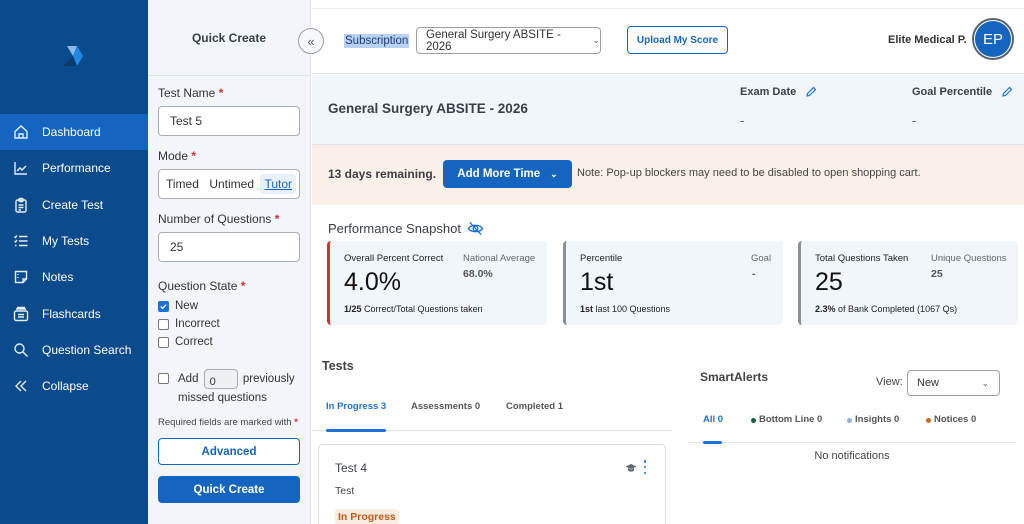  Describe the element at coordinates (475, 228) in the screenshot. I see `eye-slash-icon` at that location.